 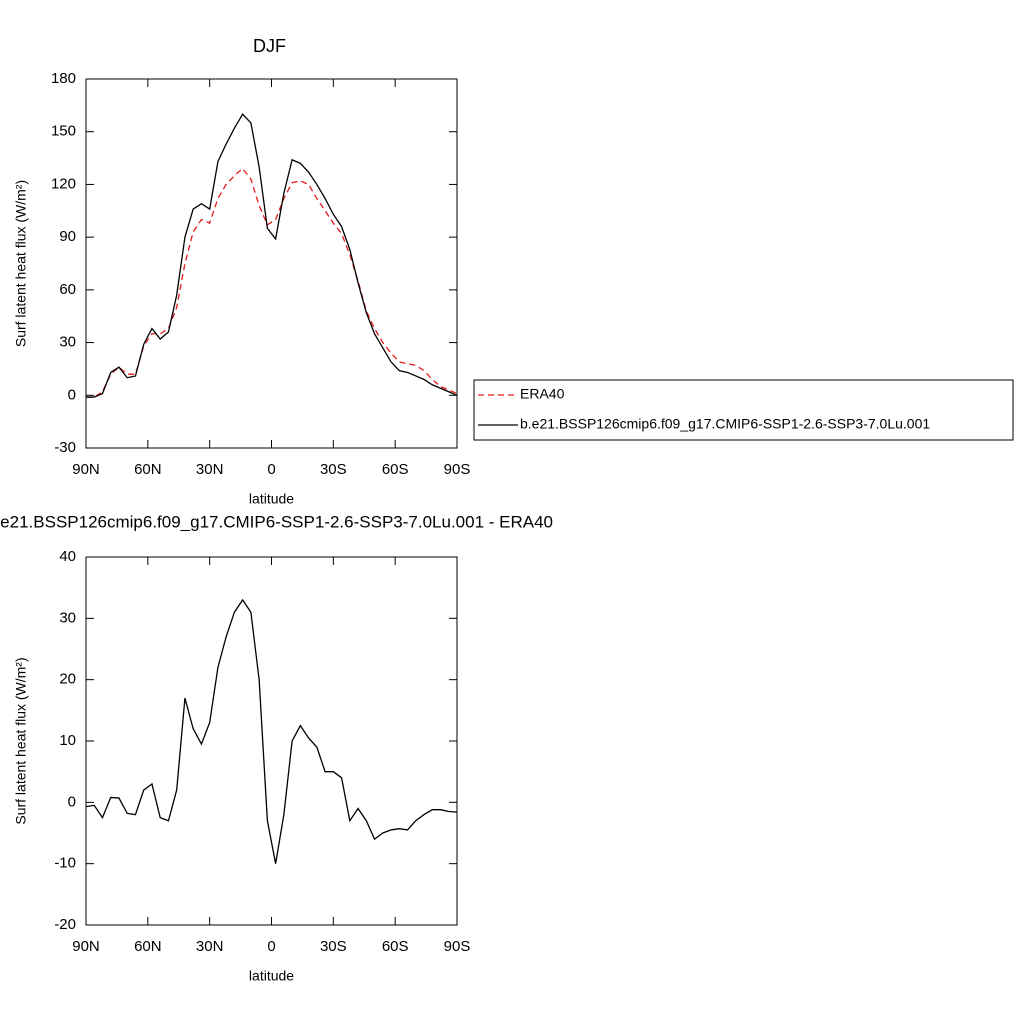 I want to click on y-tick-label: 180, so click(x=63, y=78).